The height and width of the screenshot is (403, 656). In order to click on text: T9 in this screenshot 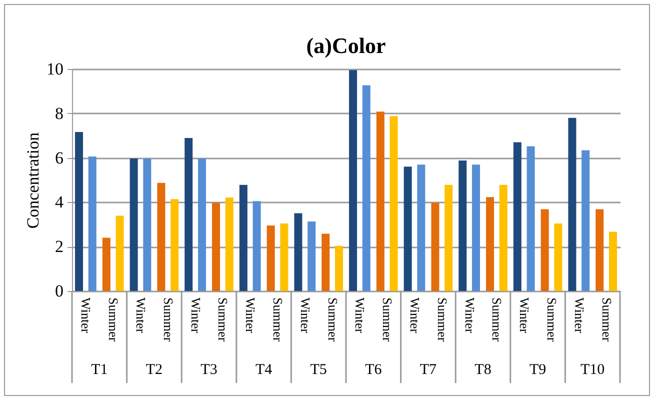, I will do `click(537, 370)`.